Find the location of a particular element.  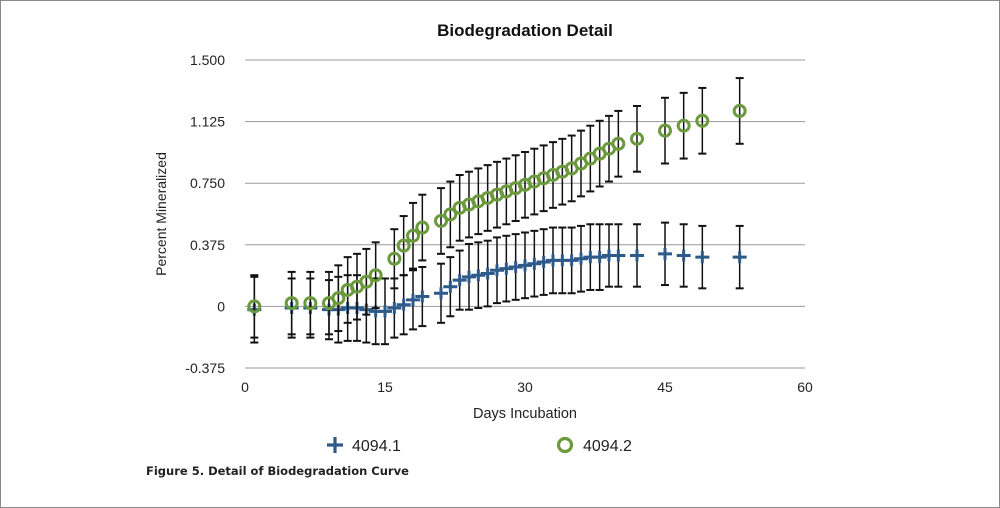

legend-item-4094-1: 4094.1 is located at coordinates (364, 446).